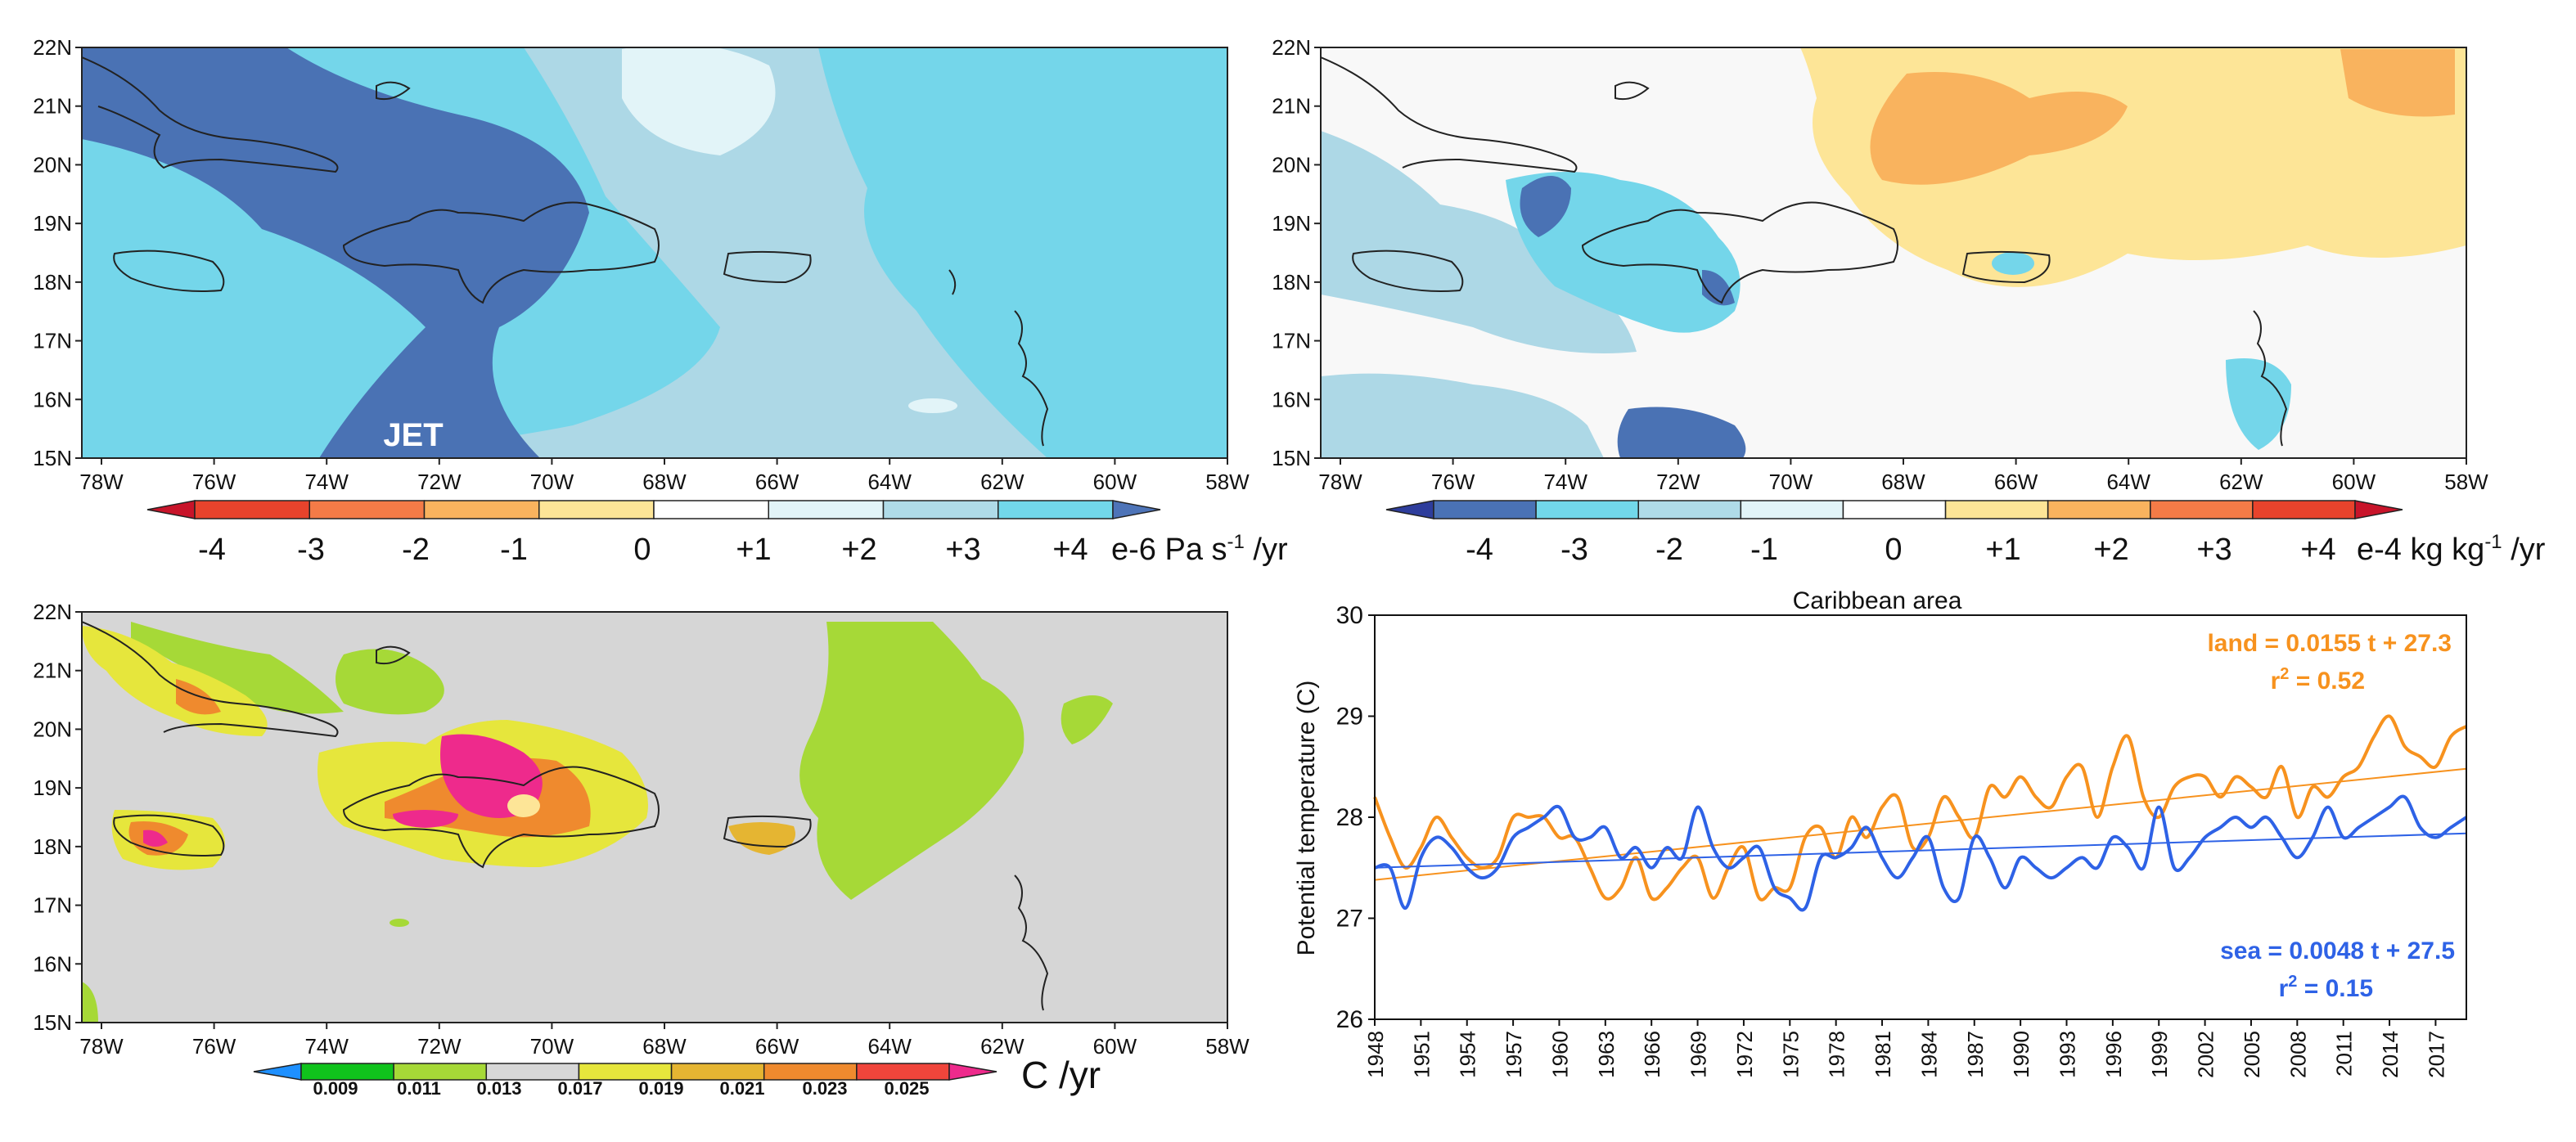  What do you see at coordinates (2113, 1054) in the screenshot?
I see `x-tick-label: 1996` at bounding box center [2113, 1054].